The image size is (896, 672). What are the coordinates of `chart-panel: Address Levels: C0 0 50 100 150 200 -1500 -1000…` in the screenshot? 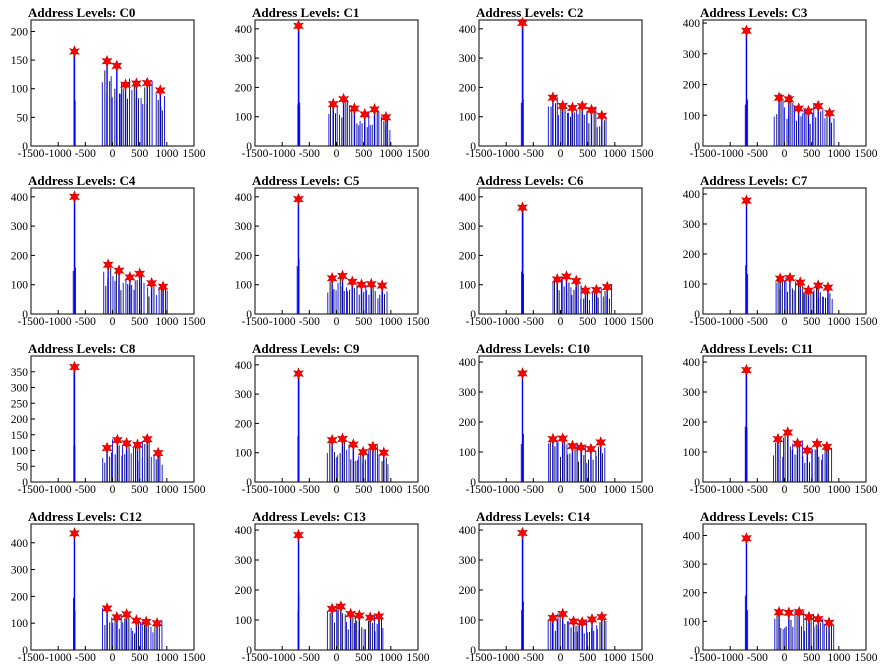 It's located at (108, 82).